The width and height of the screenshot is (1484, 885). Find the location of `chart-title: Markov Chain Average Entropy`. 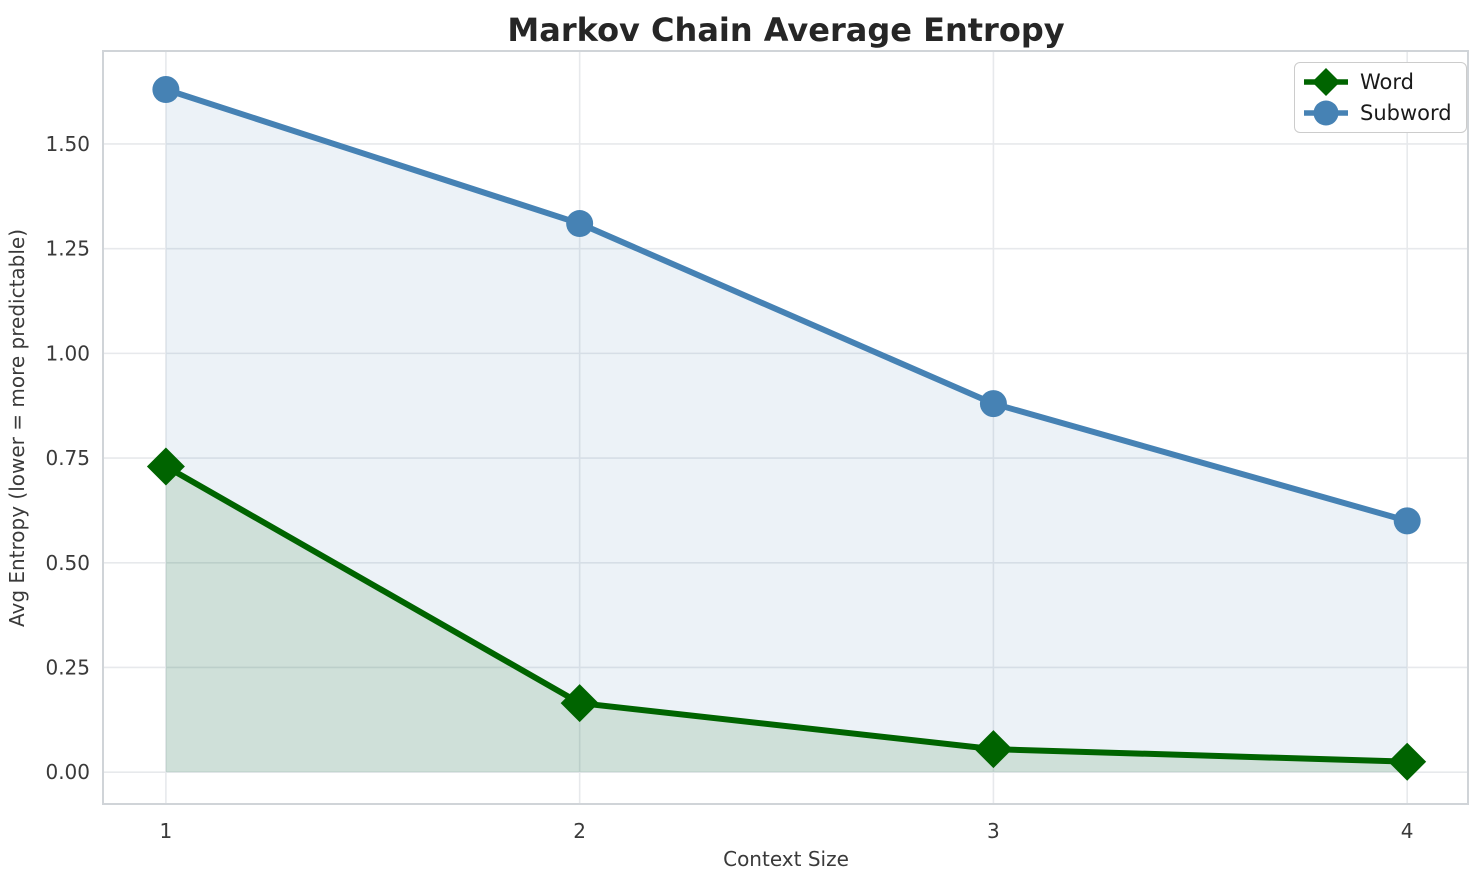

chart-title: Markov Chain Average Entropy is located at coordinates (785, 30).